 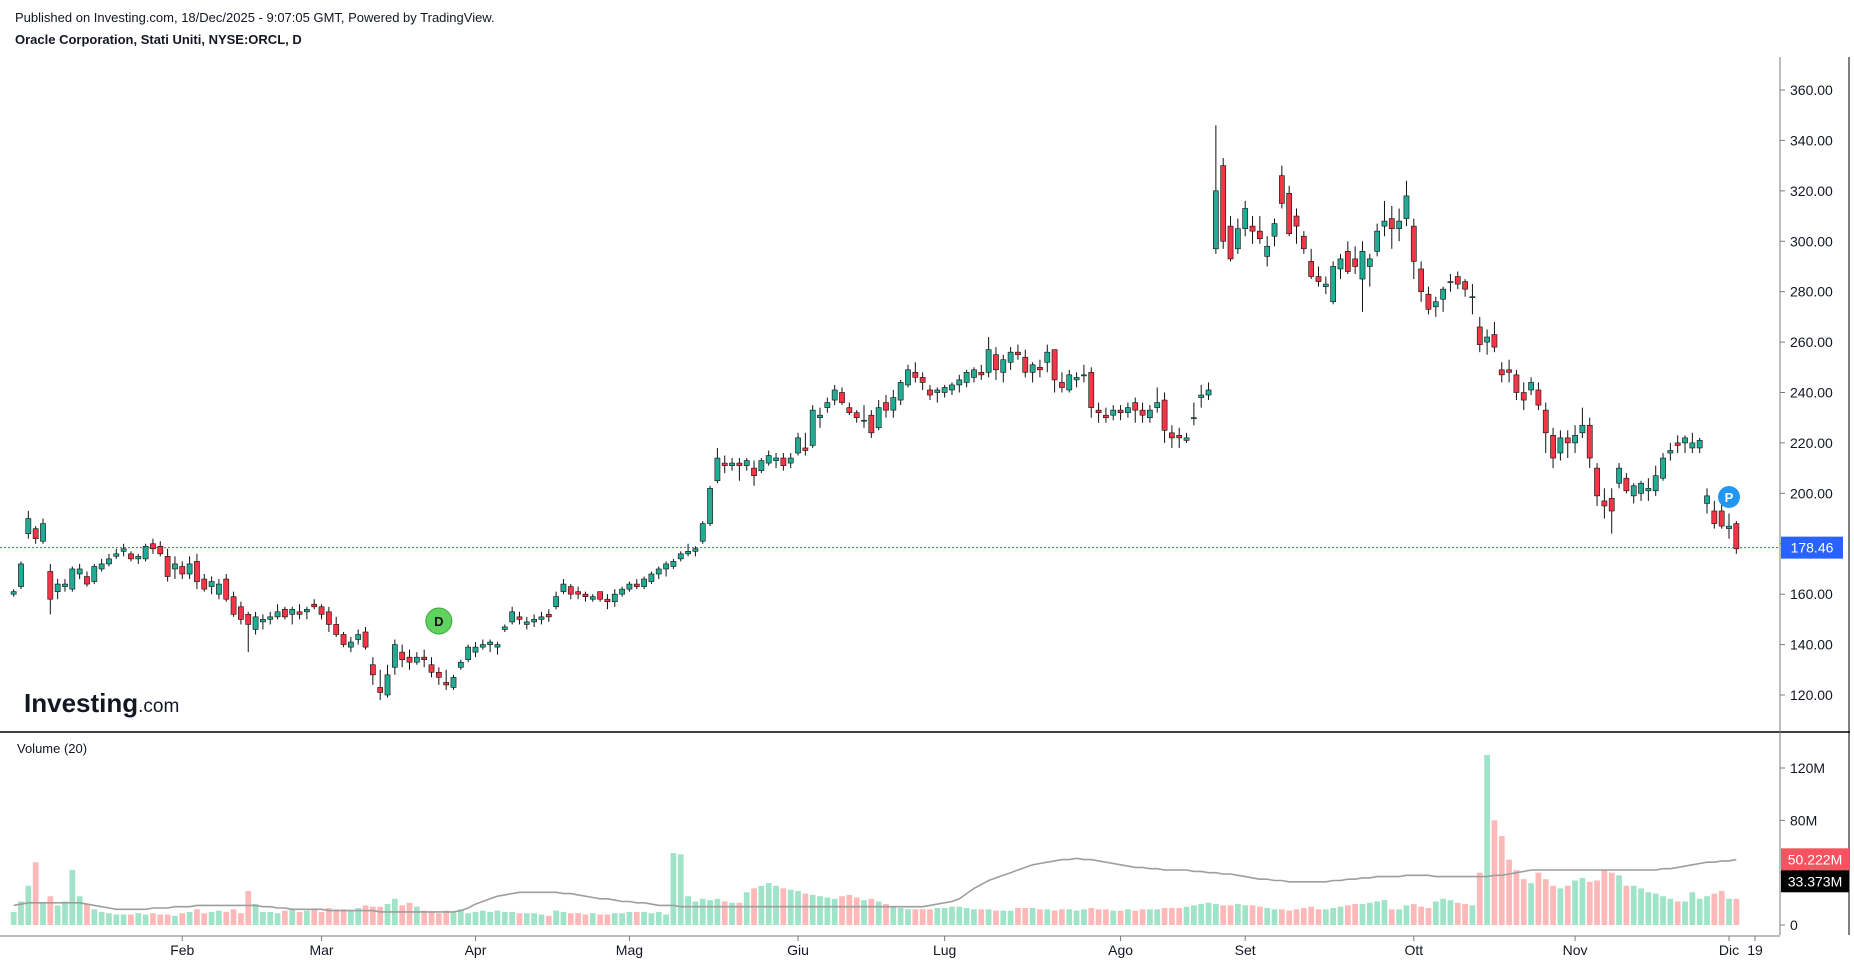 I want to click on last-price-label: 178.46, so click(x=1812, y=548).